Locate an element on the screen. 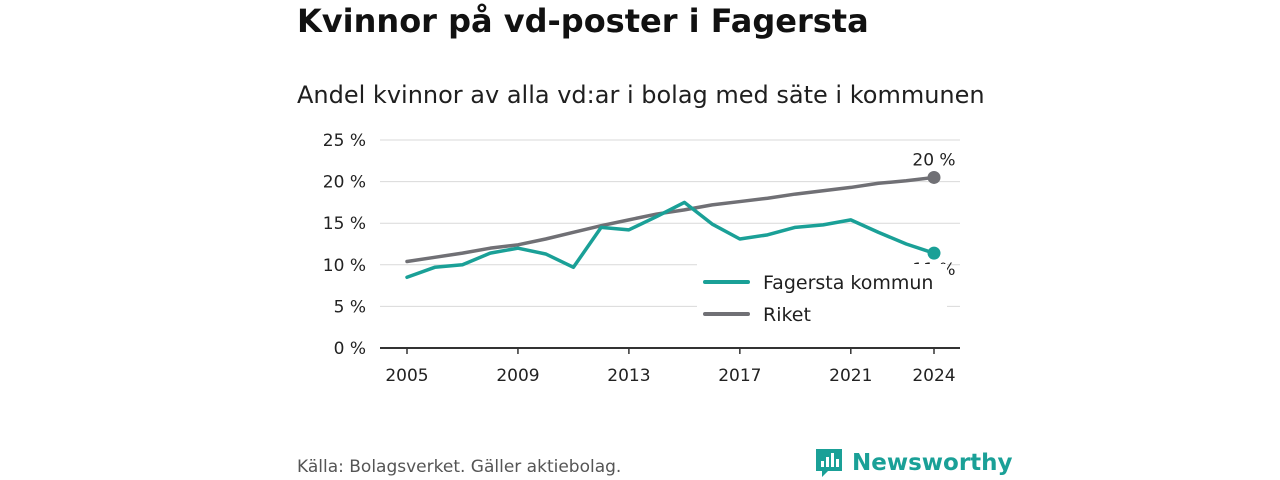  series-line-riket is located at coordinates (670, 219).